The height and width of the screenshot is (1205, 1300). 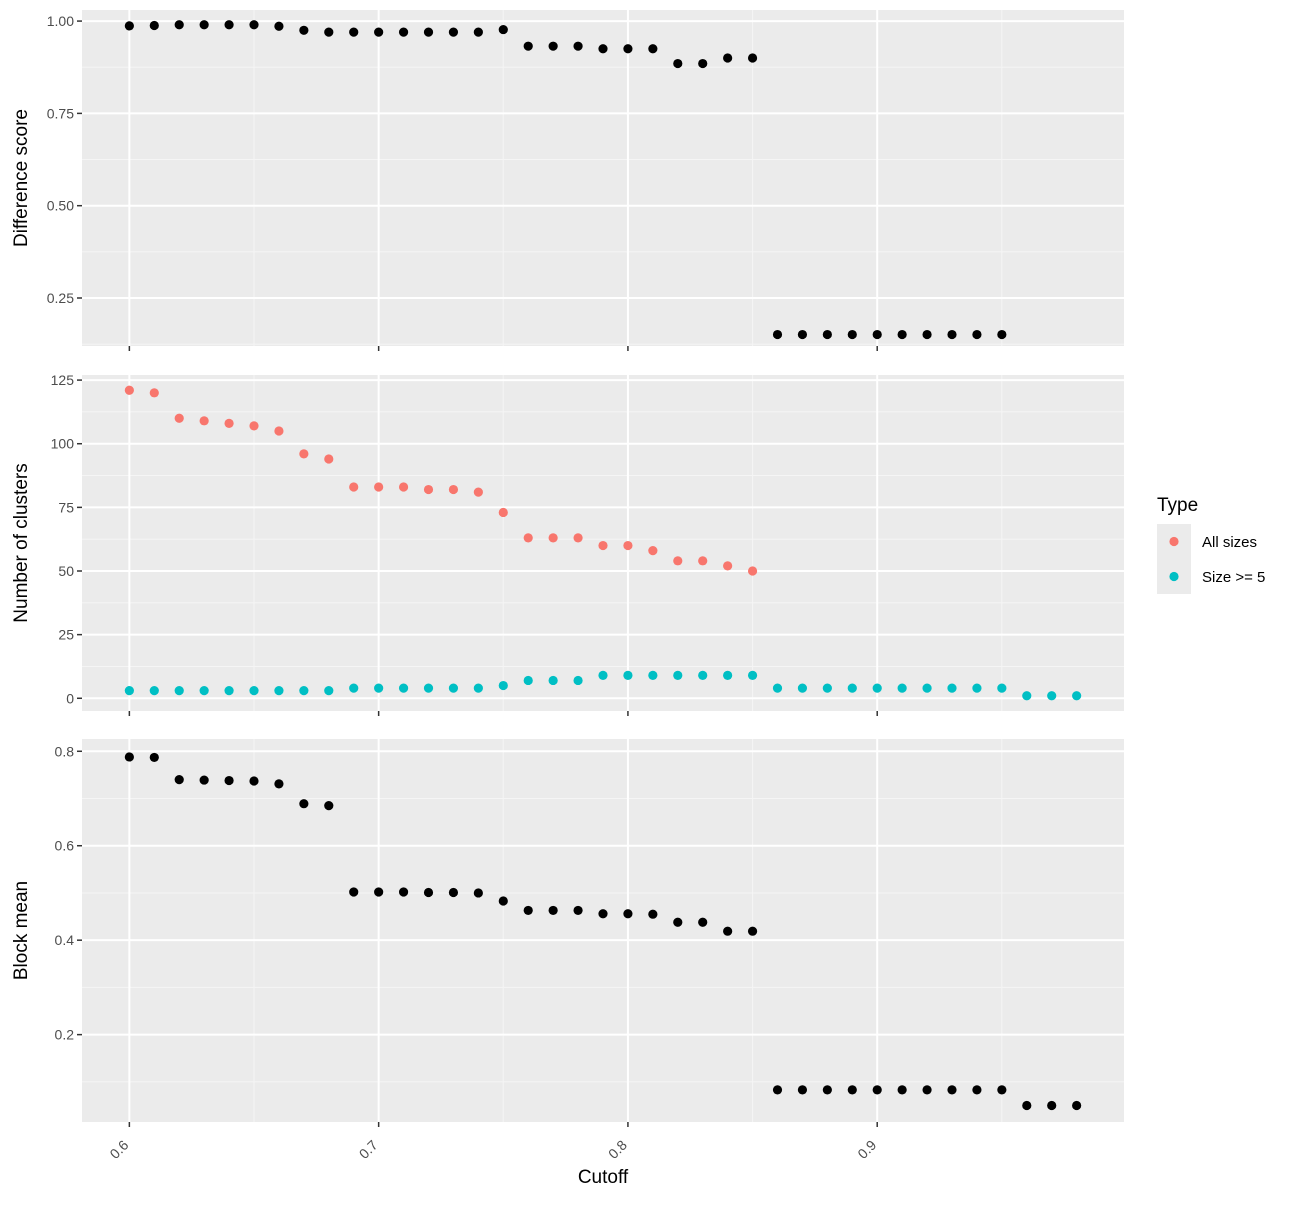 What do you see at coordinates (368, 1149) in the screenshot?
I see `x-tick-label: 0.7` at bounding box center [368, 1149].